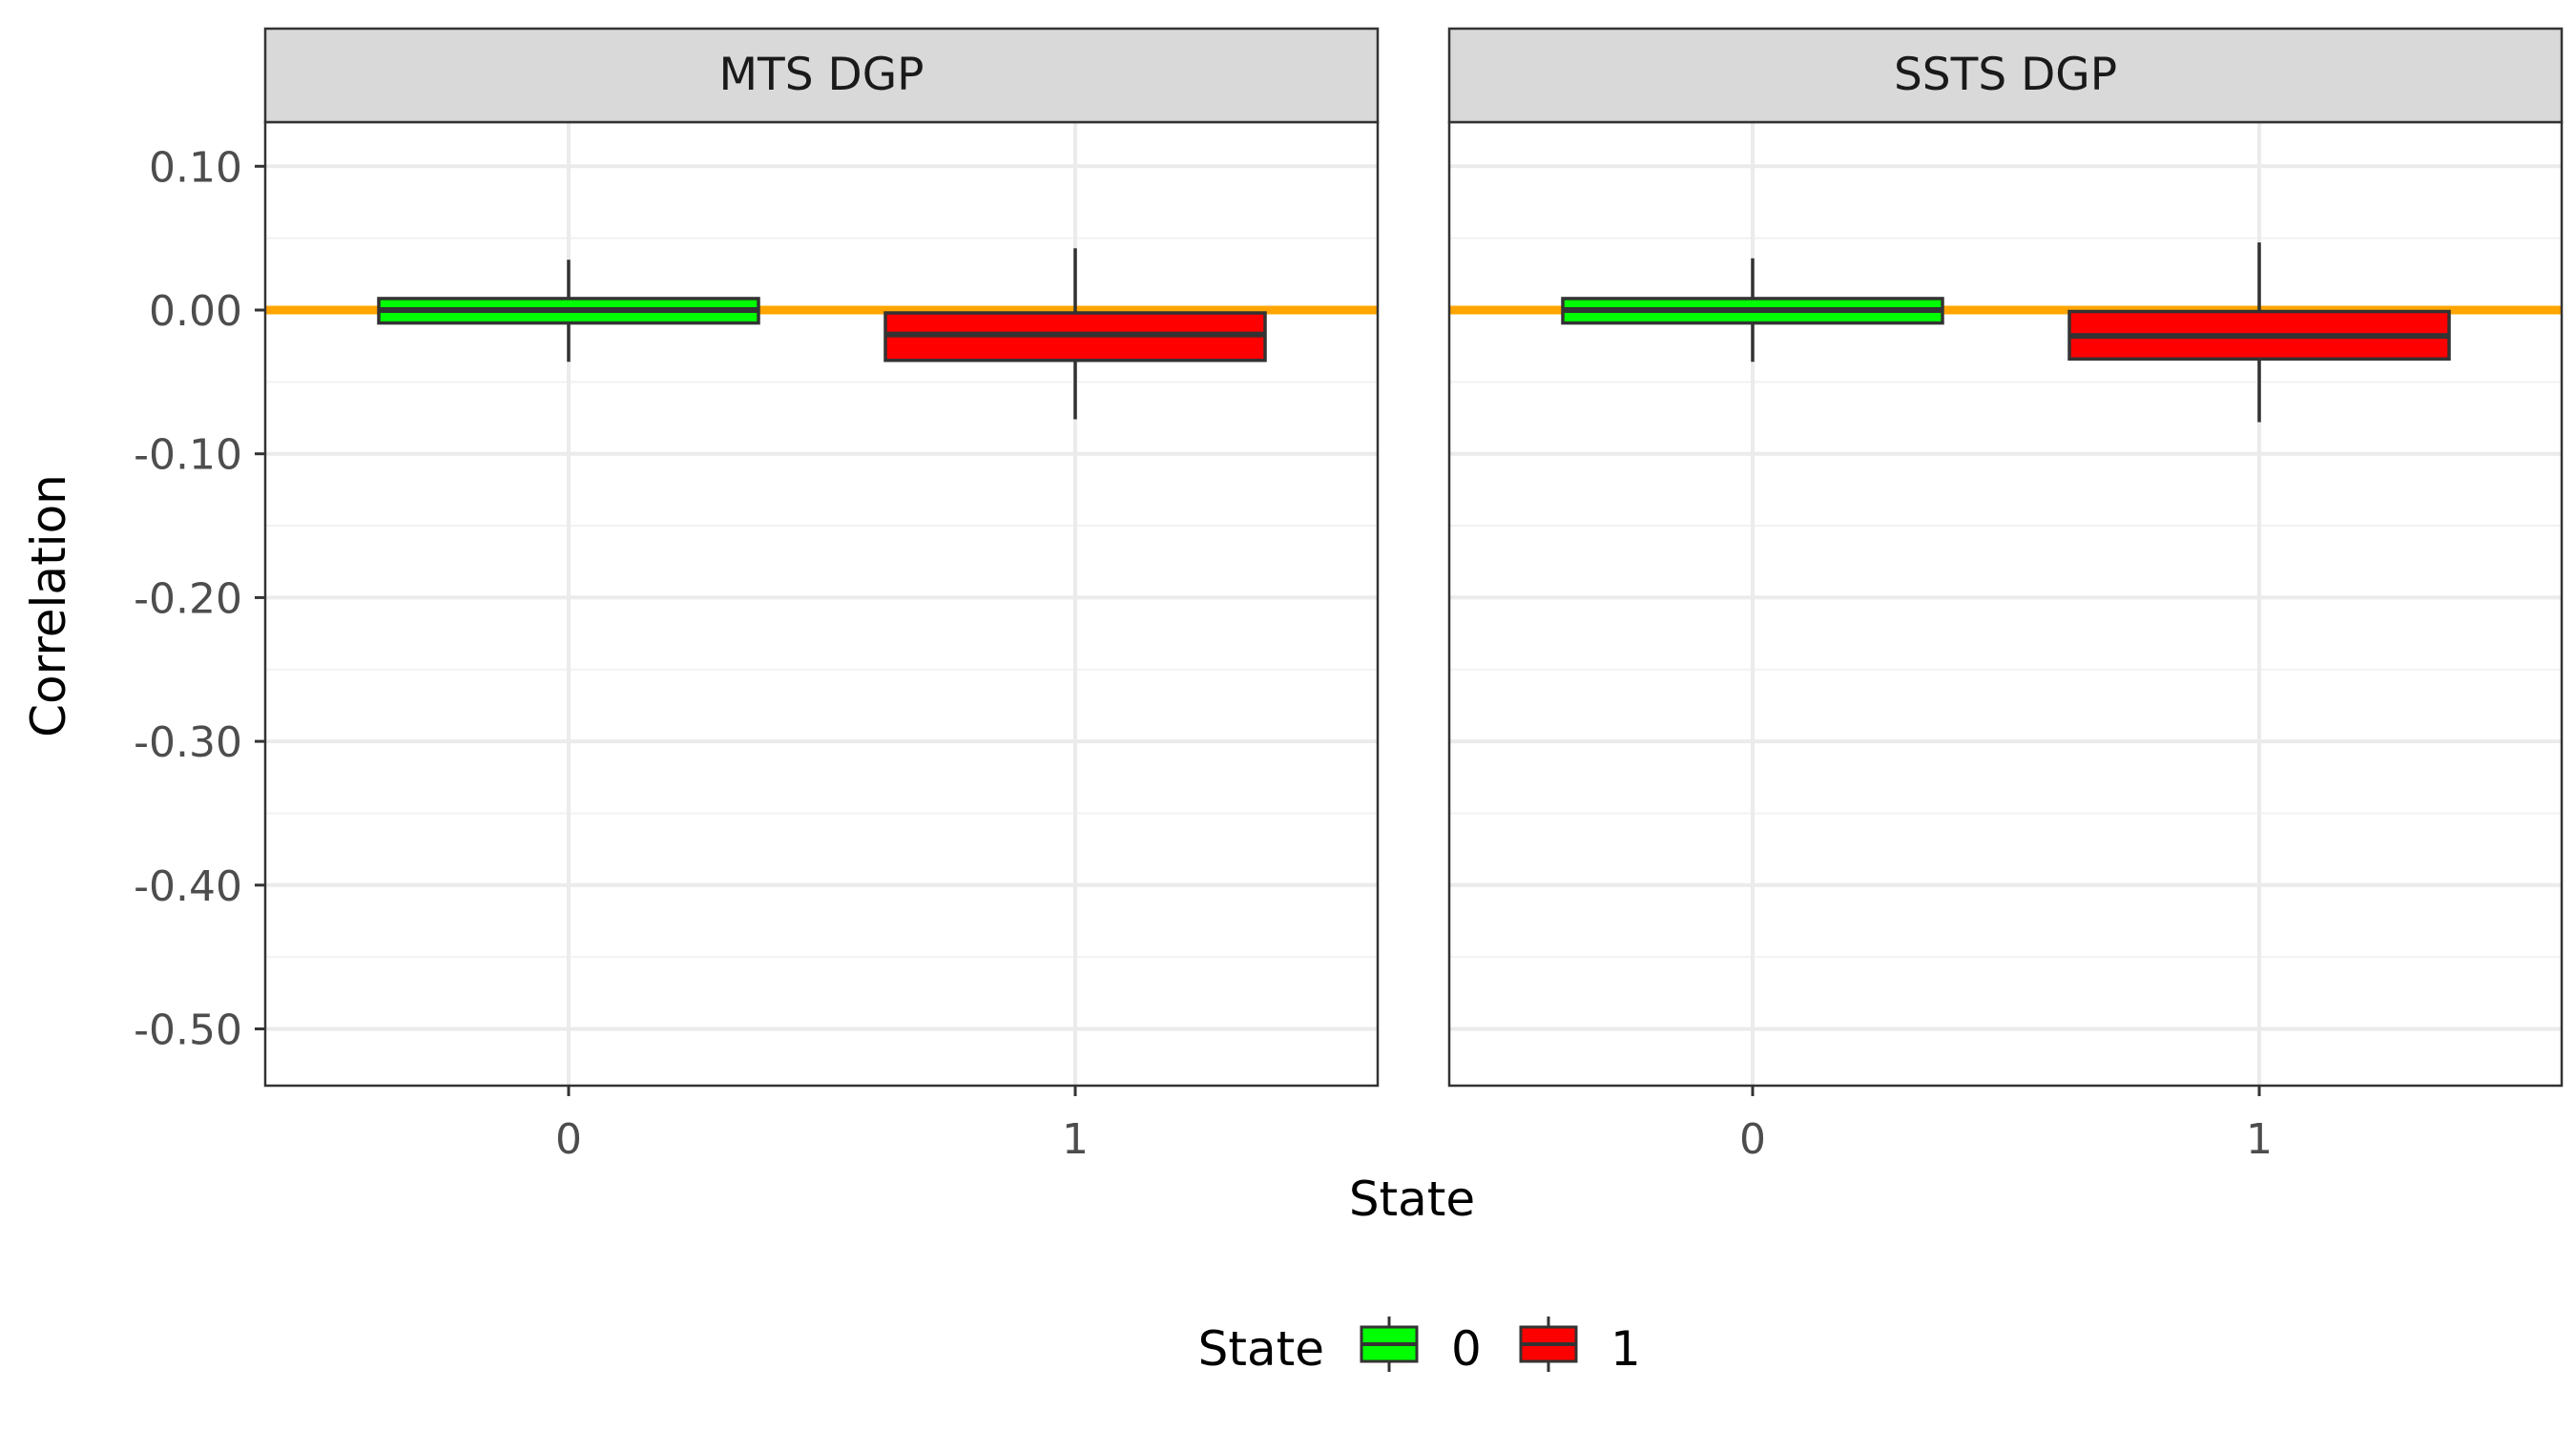  What do you see at coordinates (48, 605) in the screenshot?
I see `y-axis-title: Correlation` at bounding box center [48, 605].